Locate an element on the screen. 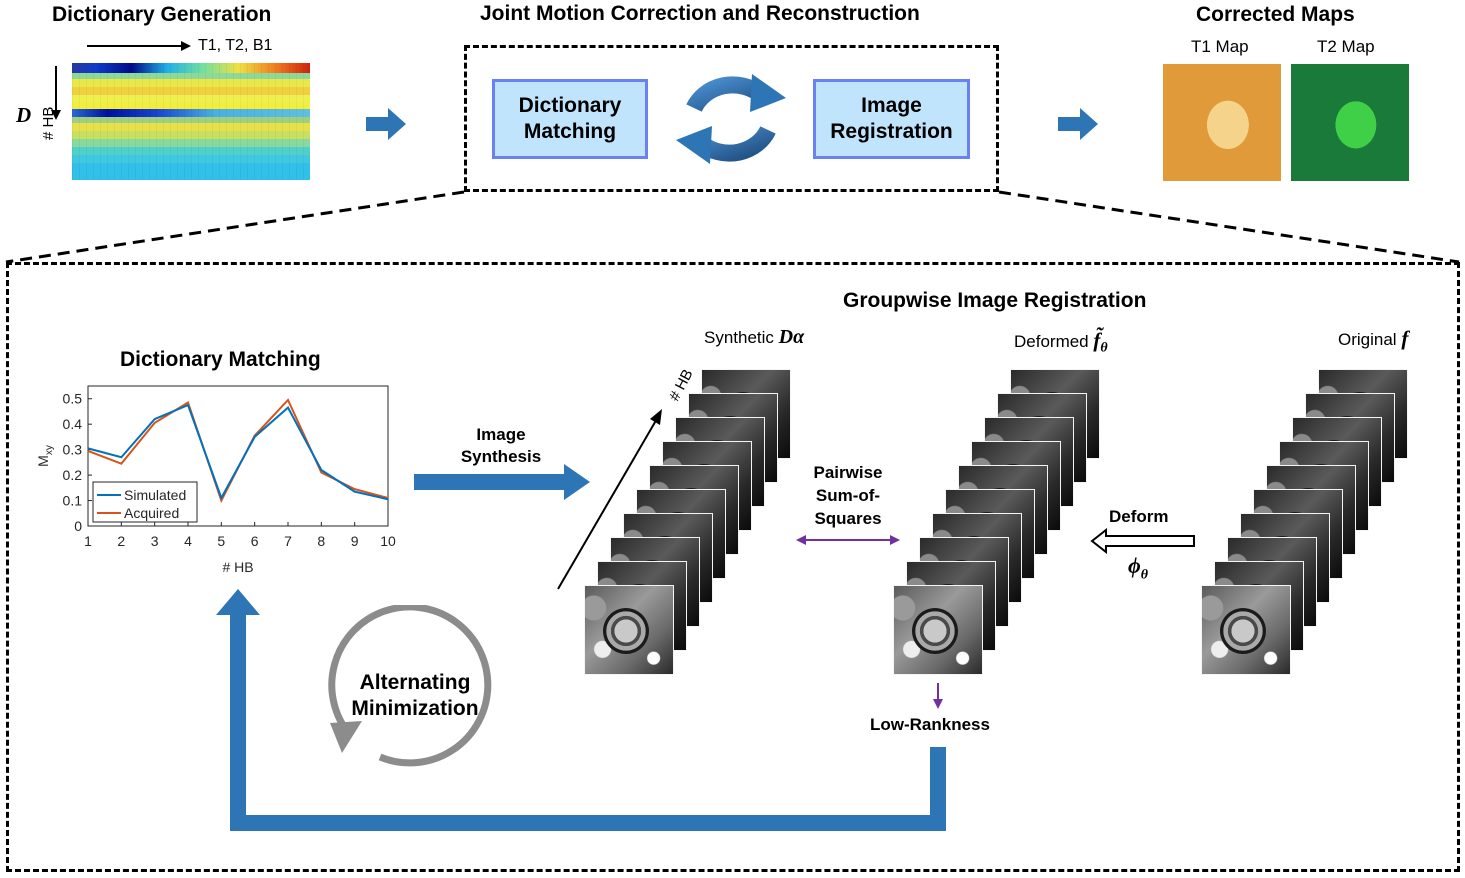  chart-x-tick-label: 6 is located at coordinates (255, 541).